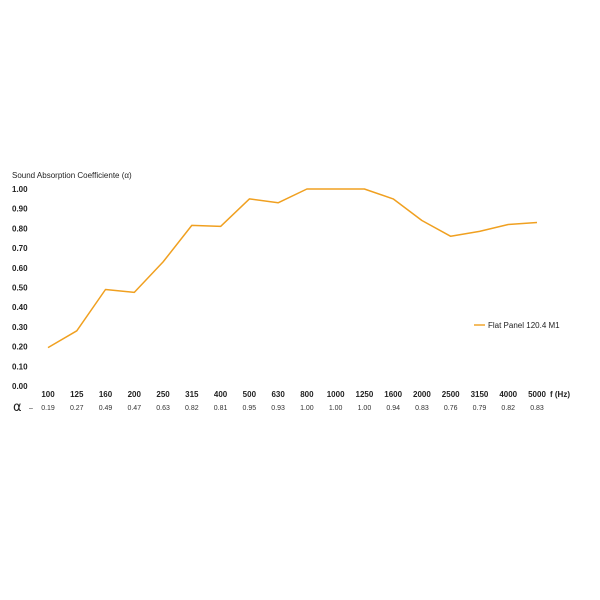  What do you see at coordinates (20, 248) in the screenshot?
I see `y-tick-label: 0.70` at bounding box center [20, 248].